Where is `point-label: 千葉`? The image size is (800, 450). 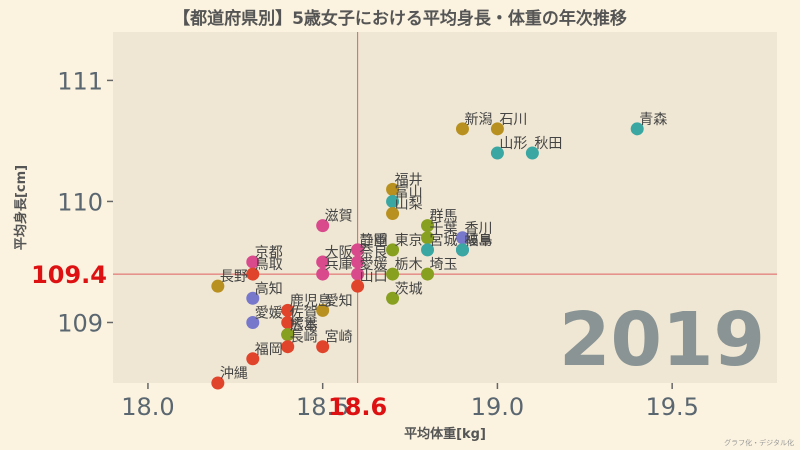 point-label: 千葉 is located at coordinates (444, 229).